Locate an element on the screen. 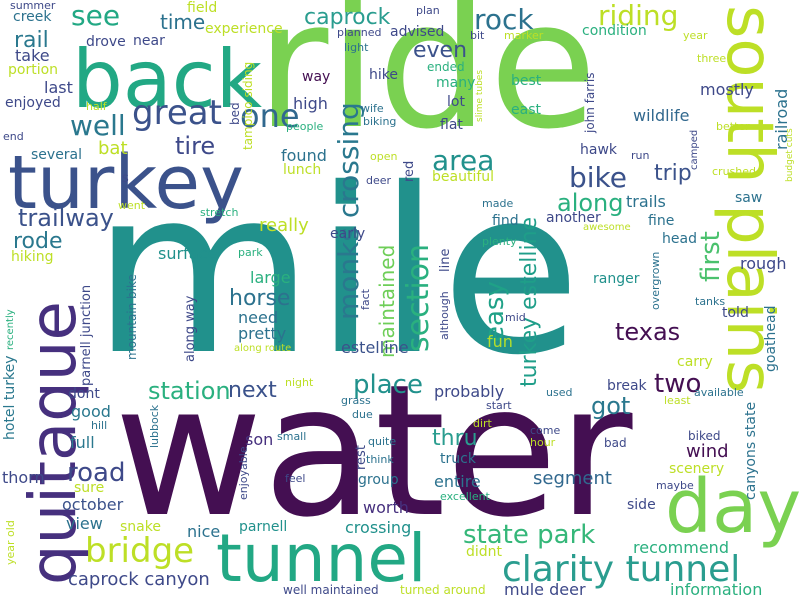 The width and height of the screenshot is (800, 600). word-high: high is located at coordinates (310, 103).